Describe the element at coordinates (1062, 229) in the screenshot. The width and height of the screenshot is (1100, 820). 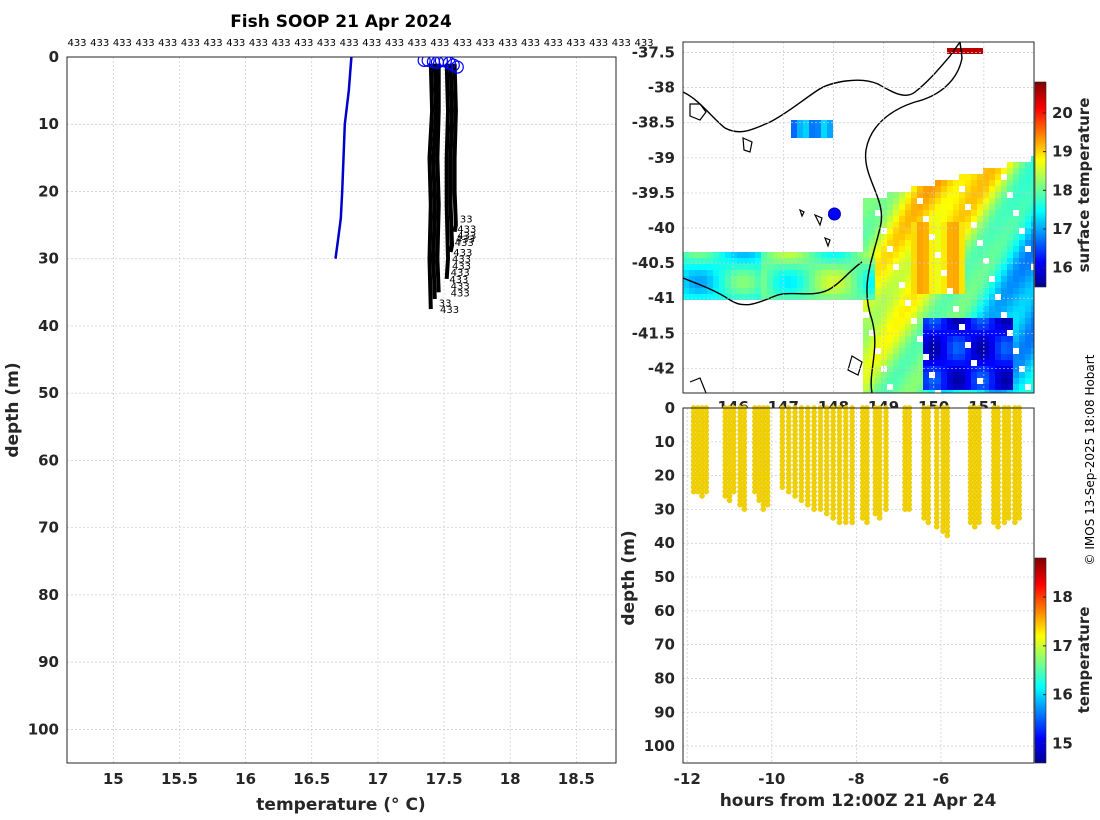
I see `sst-colorbar-tick-label: 17` at that location.